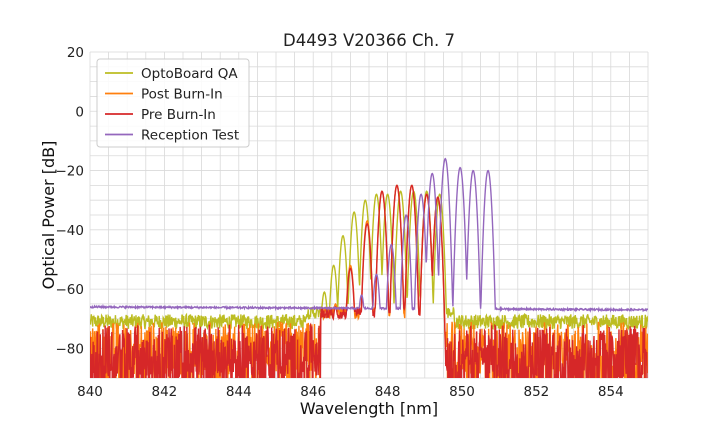  What do you see at coordinates (369, 40) in the screenshot?
I see `chart-title: D4493 V20366 Ch. 7` at bounding box center [369, 40].